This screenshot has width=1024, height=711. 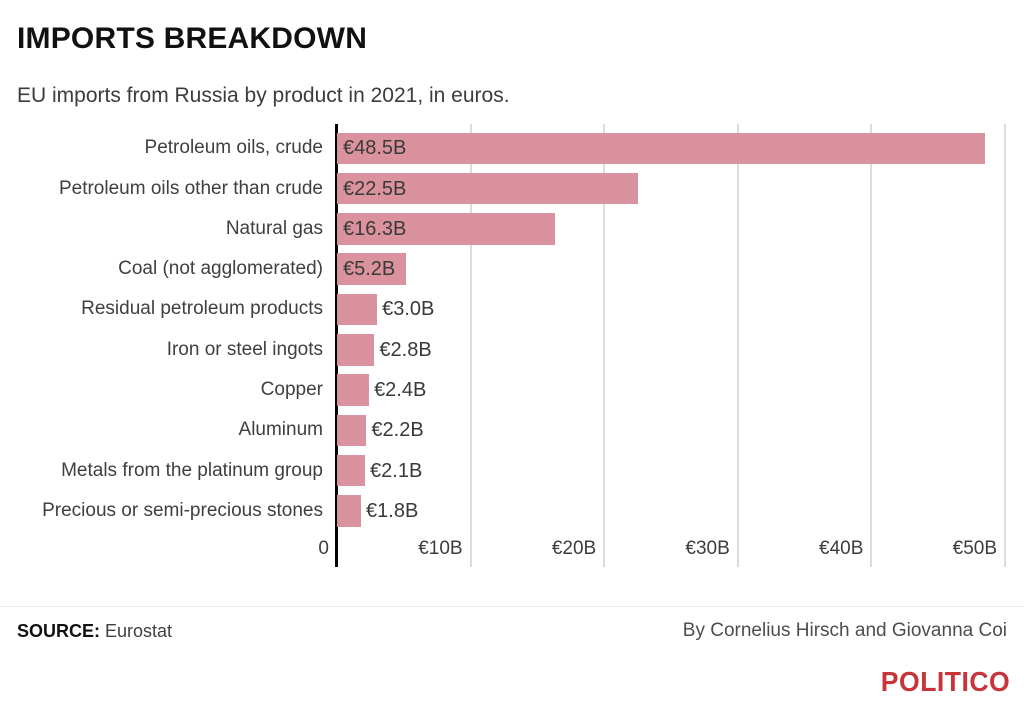 What do you see at coordinates (440, 548) in the screenshot?
I see `x-axis-tick-label: €10B` at bounding box center [440, 548].